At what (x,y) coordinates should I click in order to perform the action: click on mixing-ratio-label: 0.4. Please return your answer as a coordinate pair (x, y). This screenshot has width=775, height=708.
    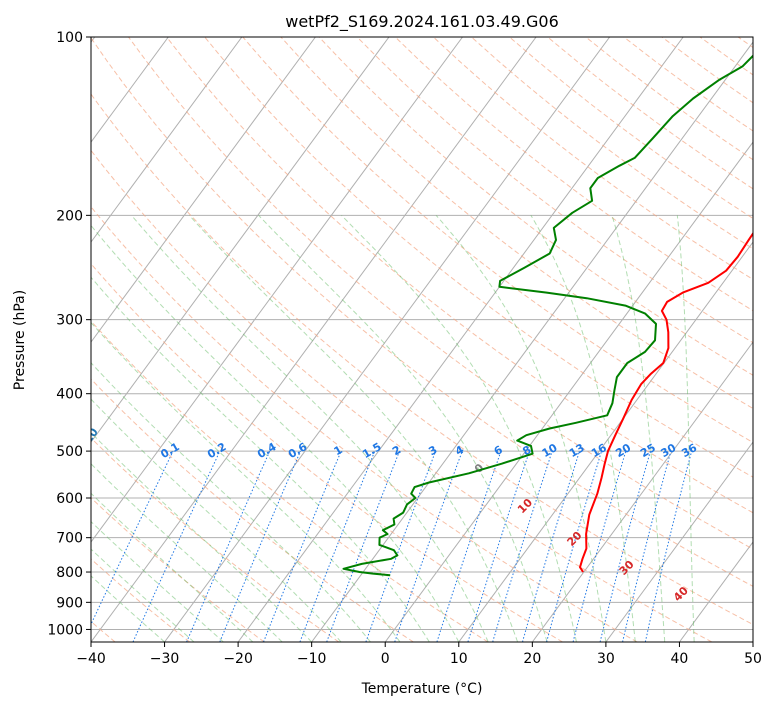
    Looking at the image, I should click on (267, 450).